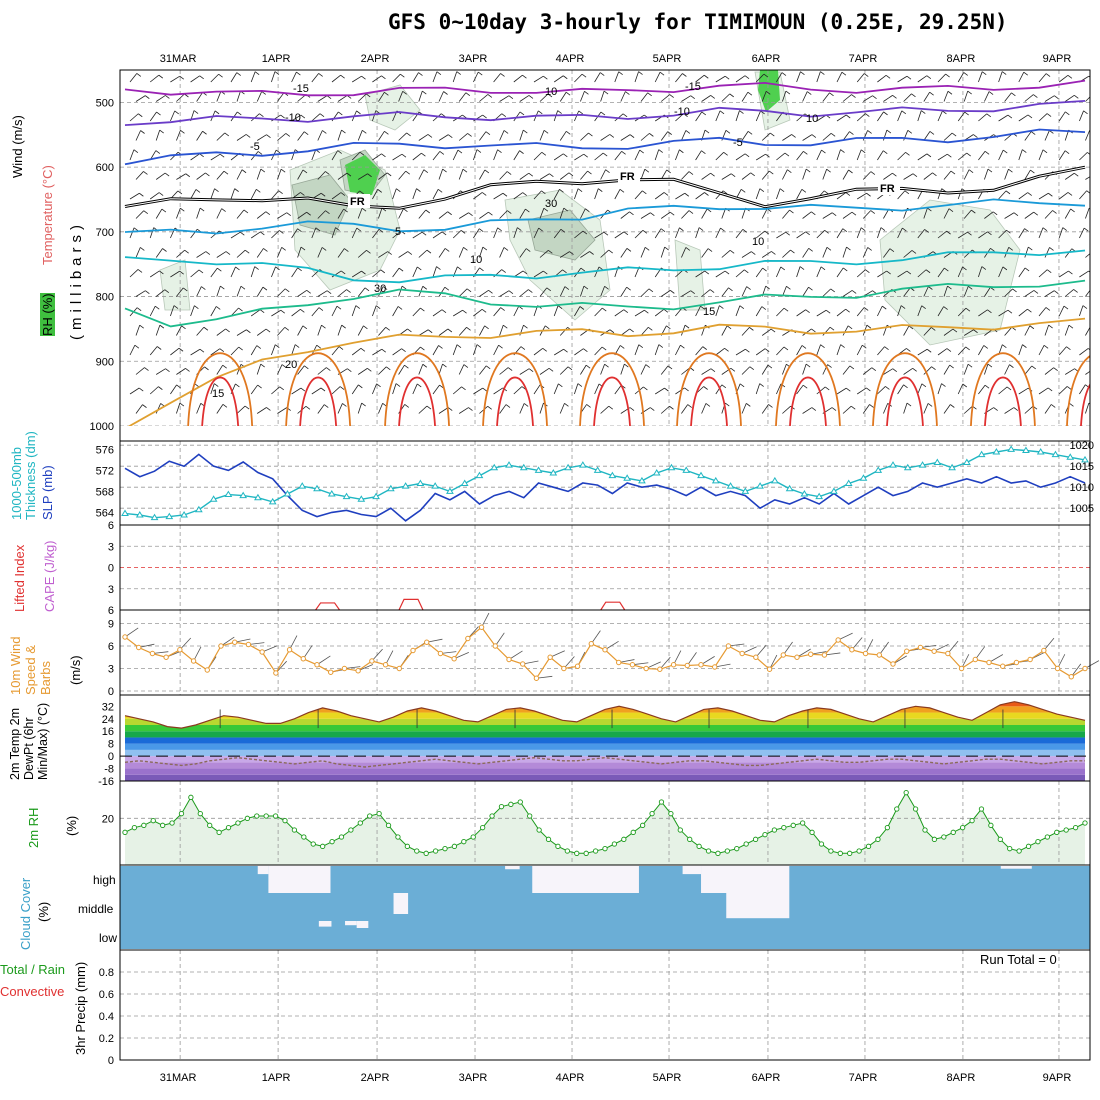 This screenshot has width=1100, height=1100. What do you see at coordinates (605, 653) in the screenshot?
I see `wind10-line` at bounding box center [605, 653].